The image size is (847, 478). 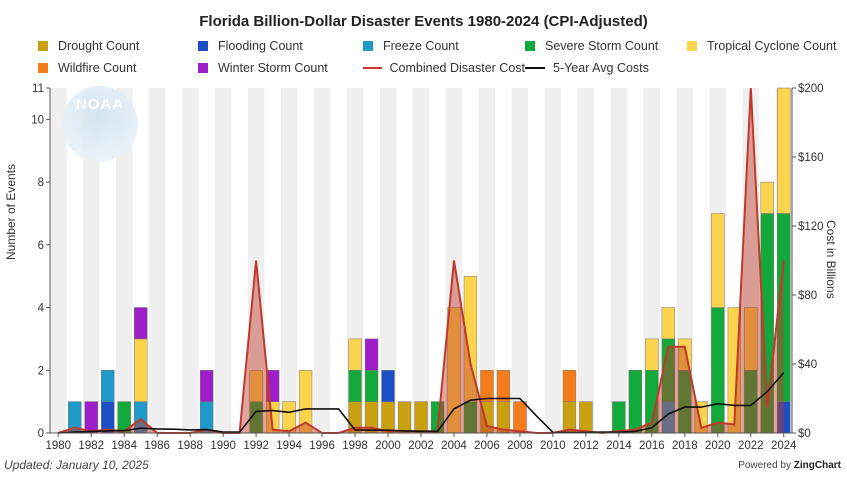 What do you see at coordinates (457, 68) in the screenshot?
I see `legend-label-combined-cost: Combined Disaster Cost` at bounding box center [457, 68].